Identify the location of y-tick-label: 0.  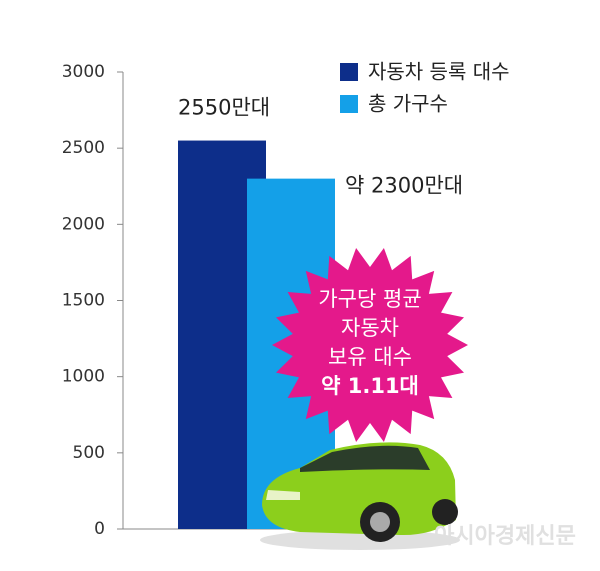
(99, 529).